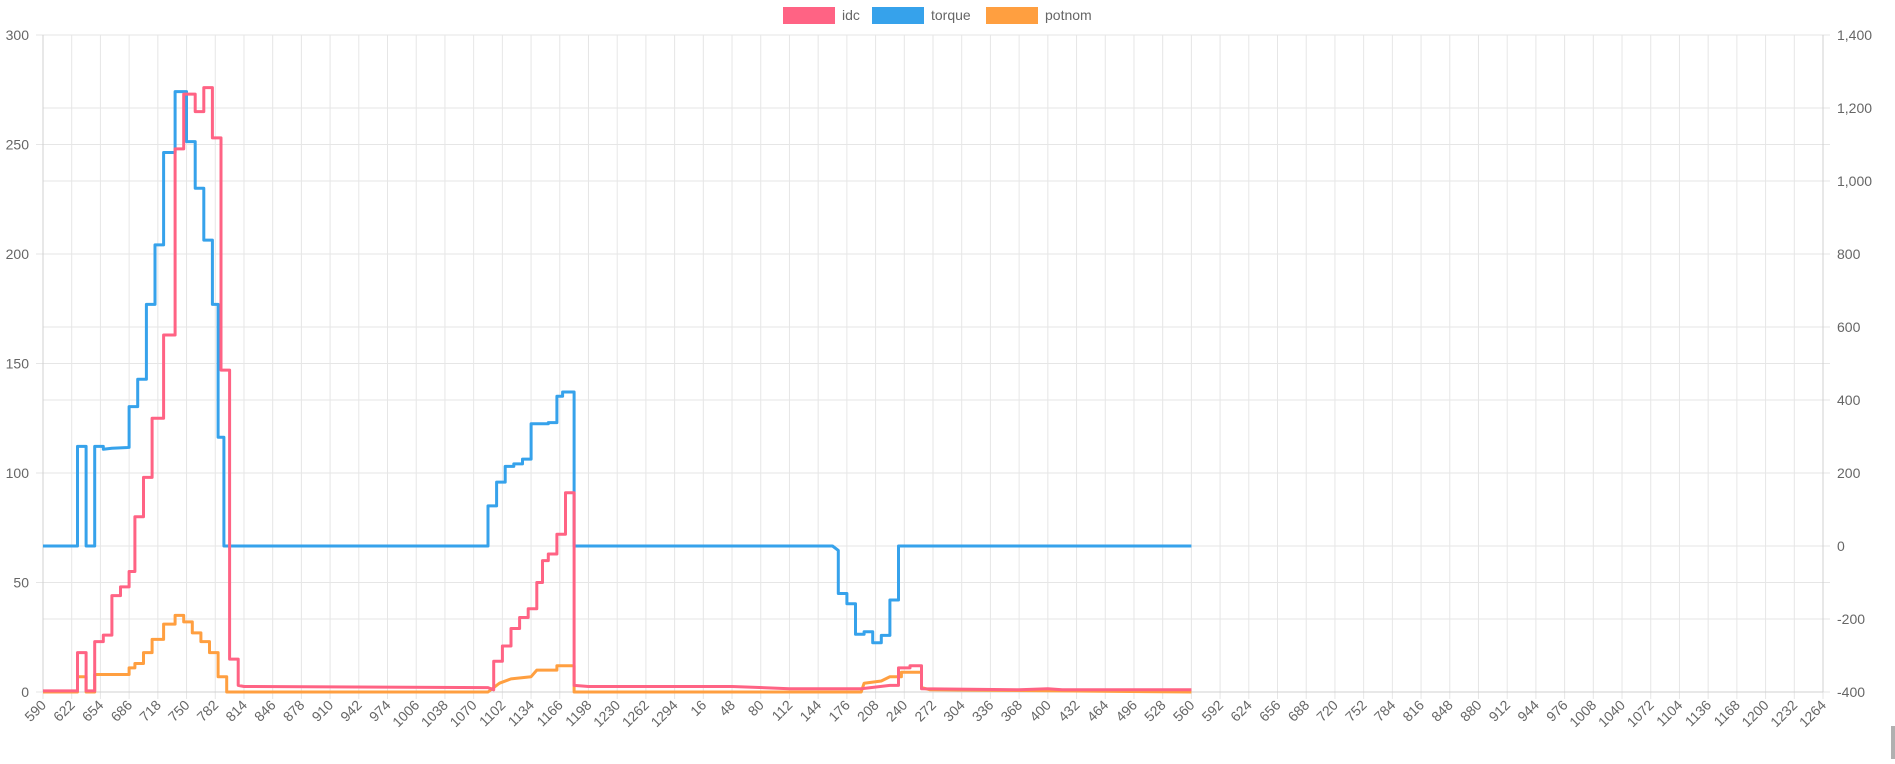  Describe the element at coordinates (1851, 692) in the screenshot. I see `y-right-tick-label: -400` at that location.